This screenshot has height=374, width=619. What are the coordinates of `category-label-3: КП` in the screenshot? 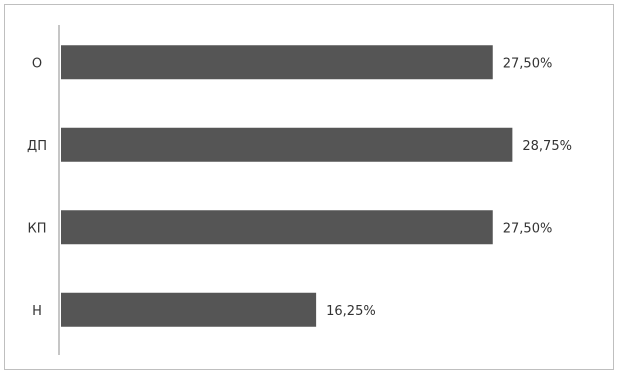 It's located at (36, 228).